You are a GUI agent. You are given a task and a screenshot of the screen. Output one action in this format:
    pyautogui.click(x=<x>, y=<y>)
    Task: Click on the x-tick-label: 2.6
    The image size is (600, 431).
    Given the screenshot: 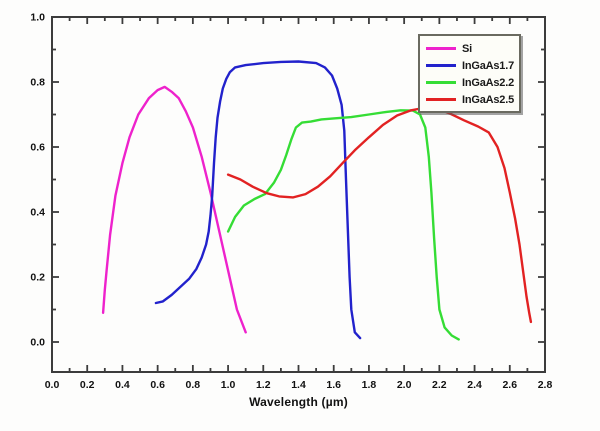 What is the action you would take?
    pyautogui.click(x=509, y=385)
    